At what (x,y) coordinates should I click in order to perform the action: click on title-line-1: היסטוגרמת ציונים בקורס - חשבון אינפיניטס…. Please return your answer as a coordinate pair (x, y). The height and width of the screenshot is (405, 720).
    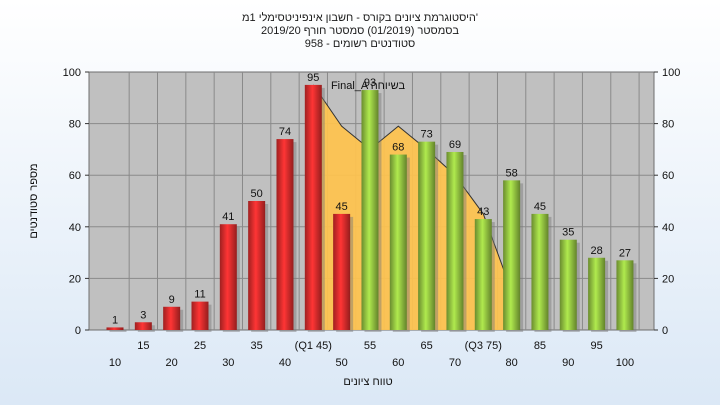
    Looking at the image, I should click on (360, 17).